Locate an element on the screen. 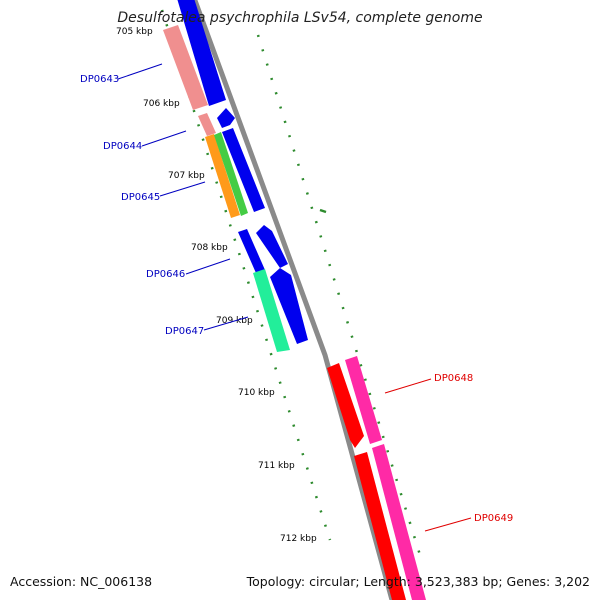  kbp-tick-label: 706 kbp is located at coordinates (161, 104).